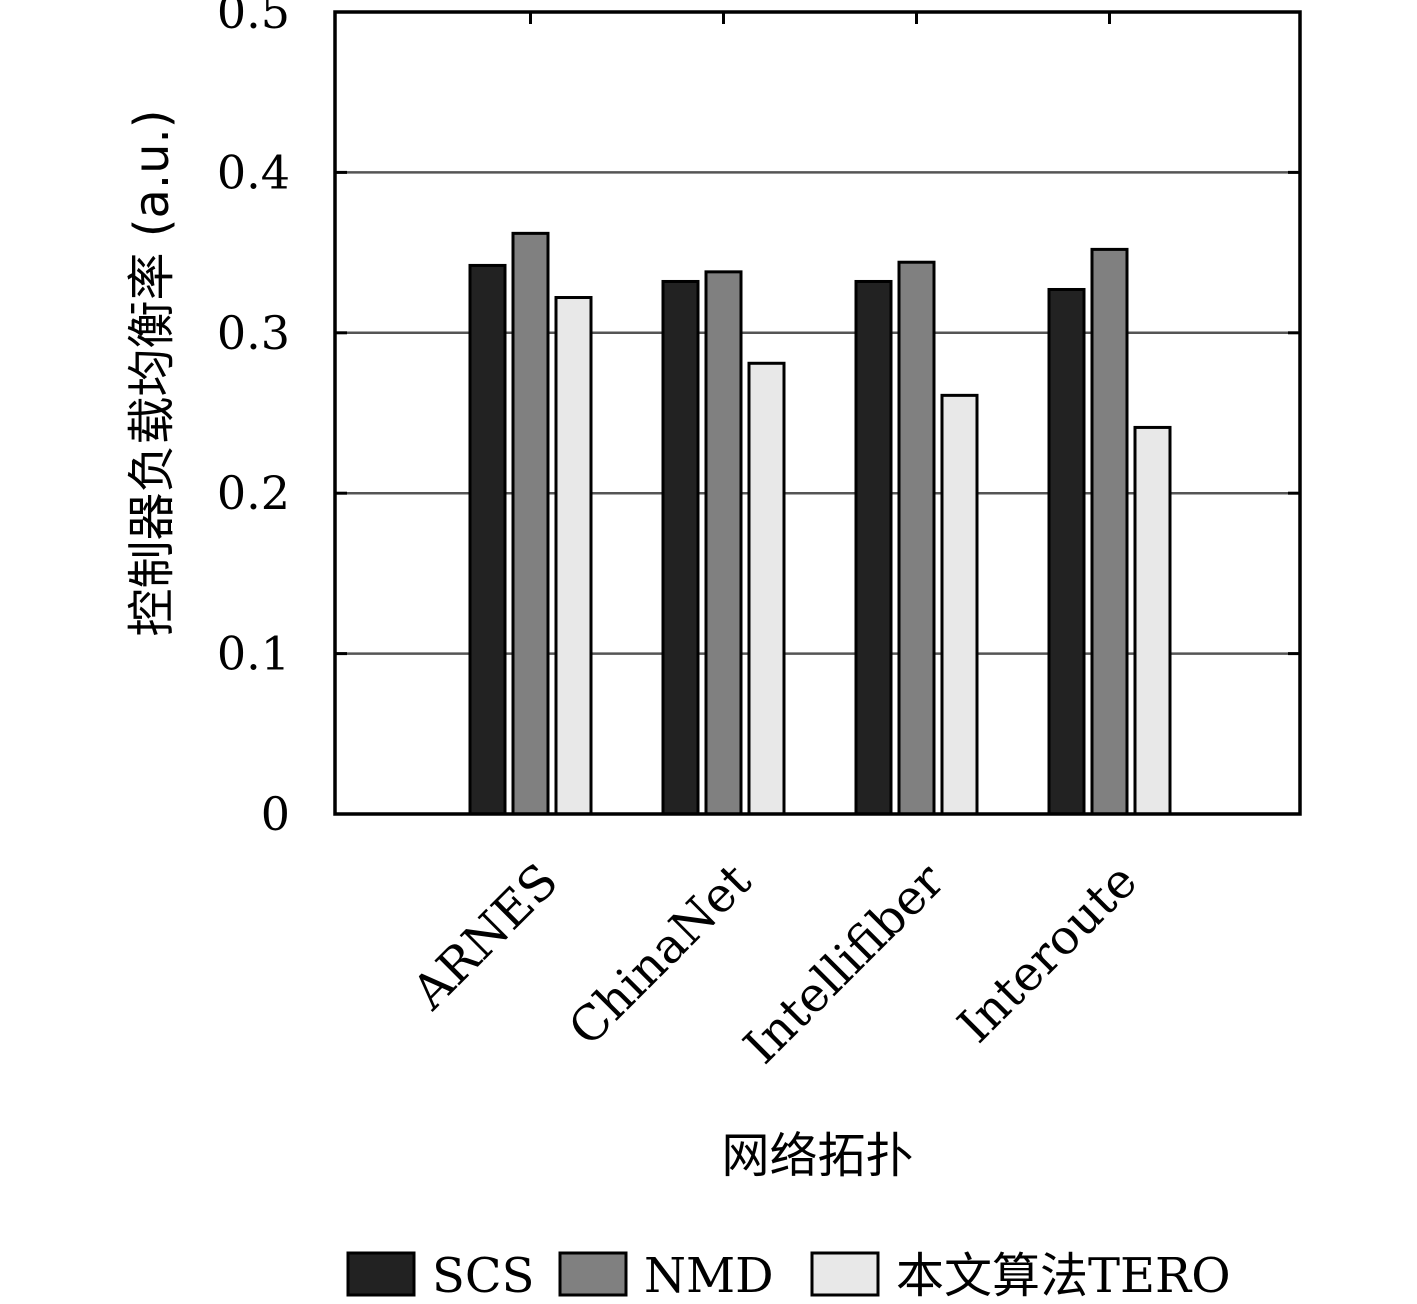 The height and width of the screenshot is (1304, 1417). What do you see at coordinates (253, 493) in the screenshot?
I see `y-tick-label-2: 0.2` at bounding box center [253, 493].